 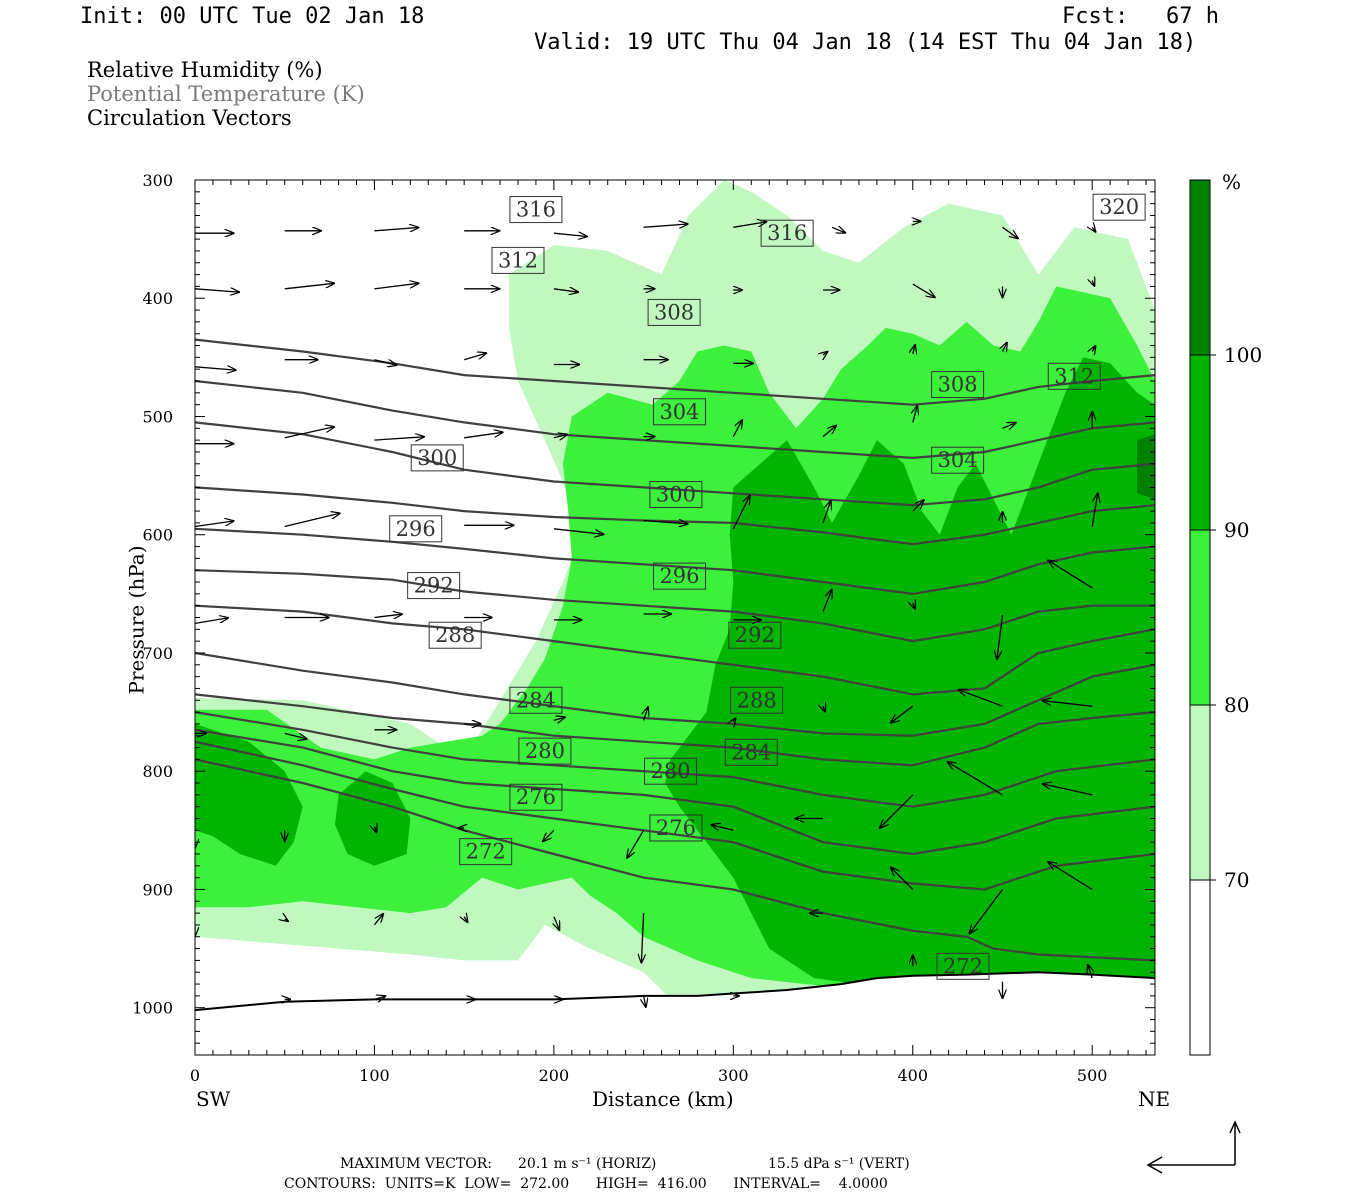 I want to click on forecast-hour: 67 h, so click(x=1192, y=16).